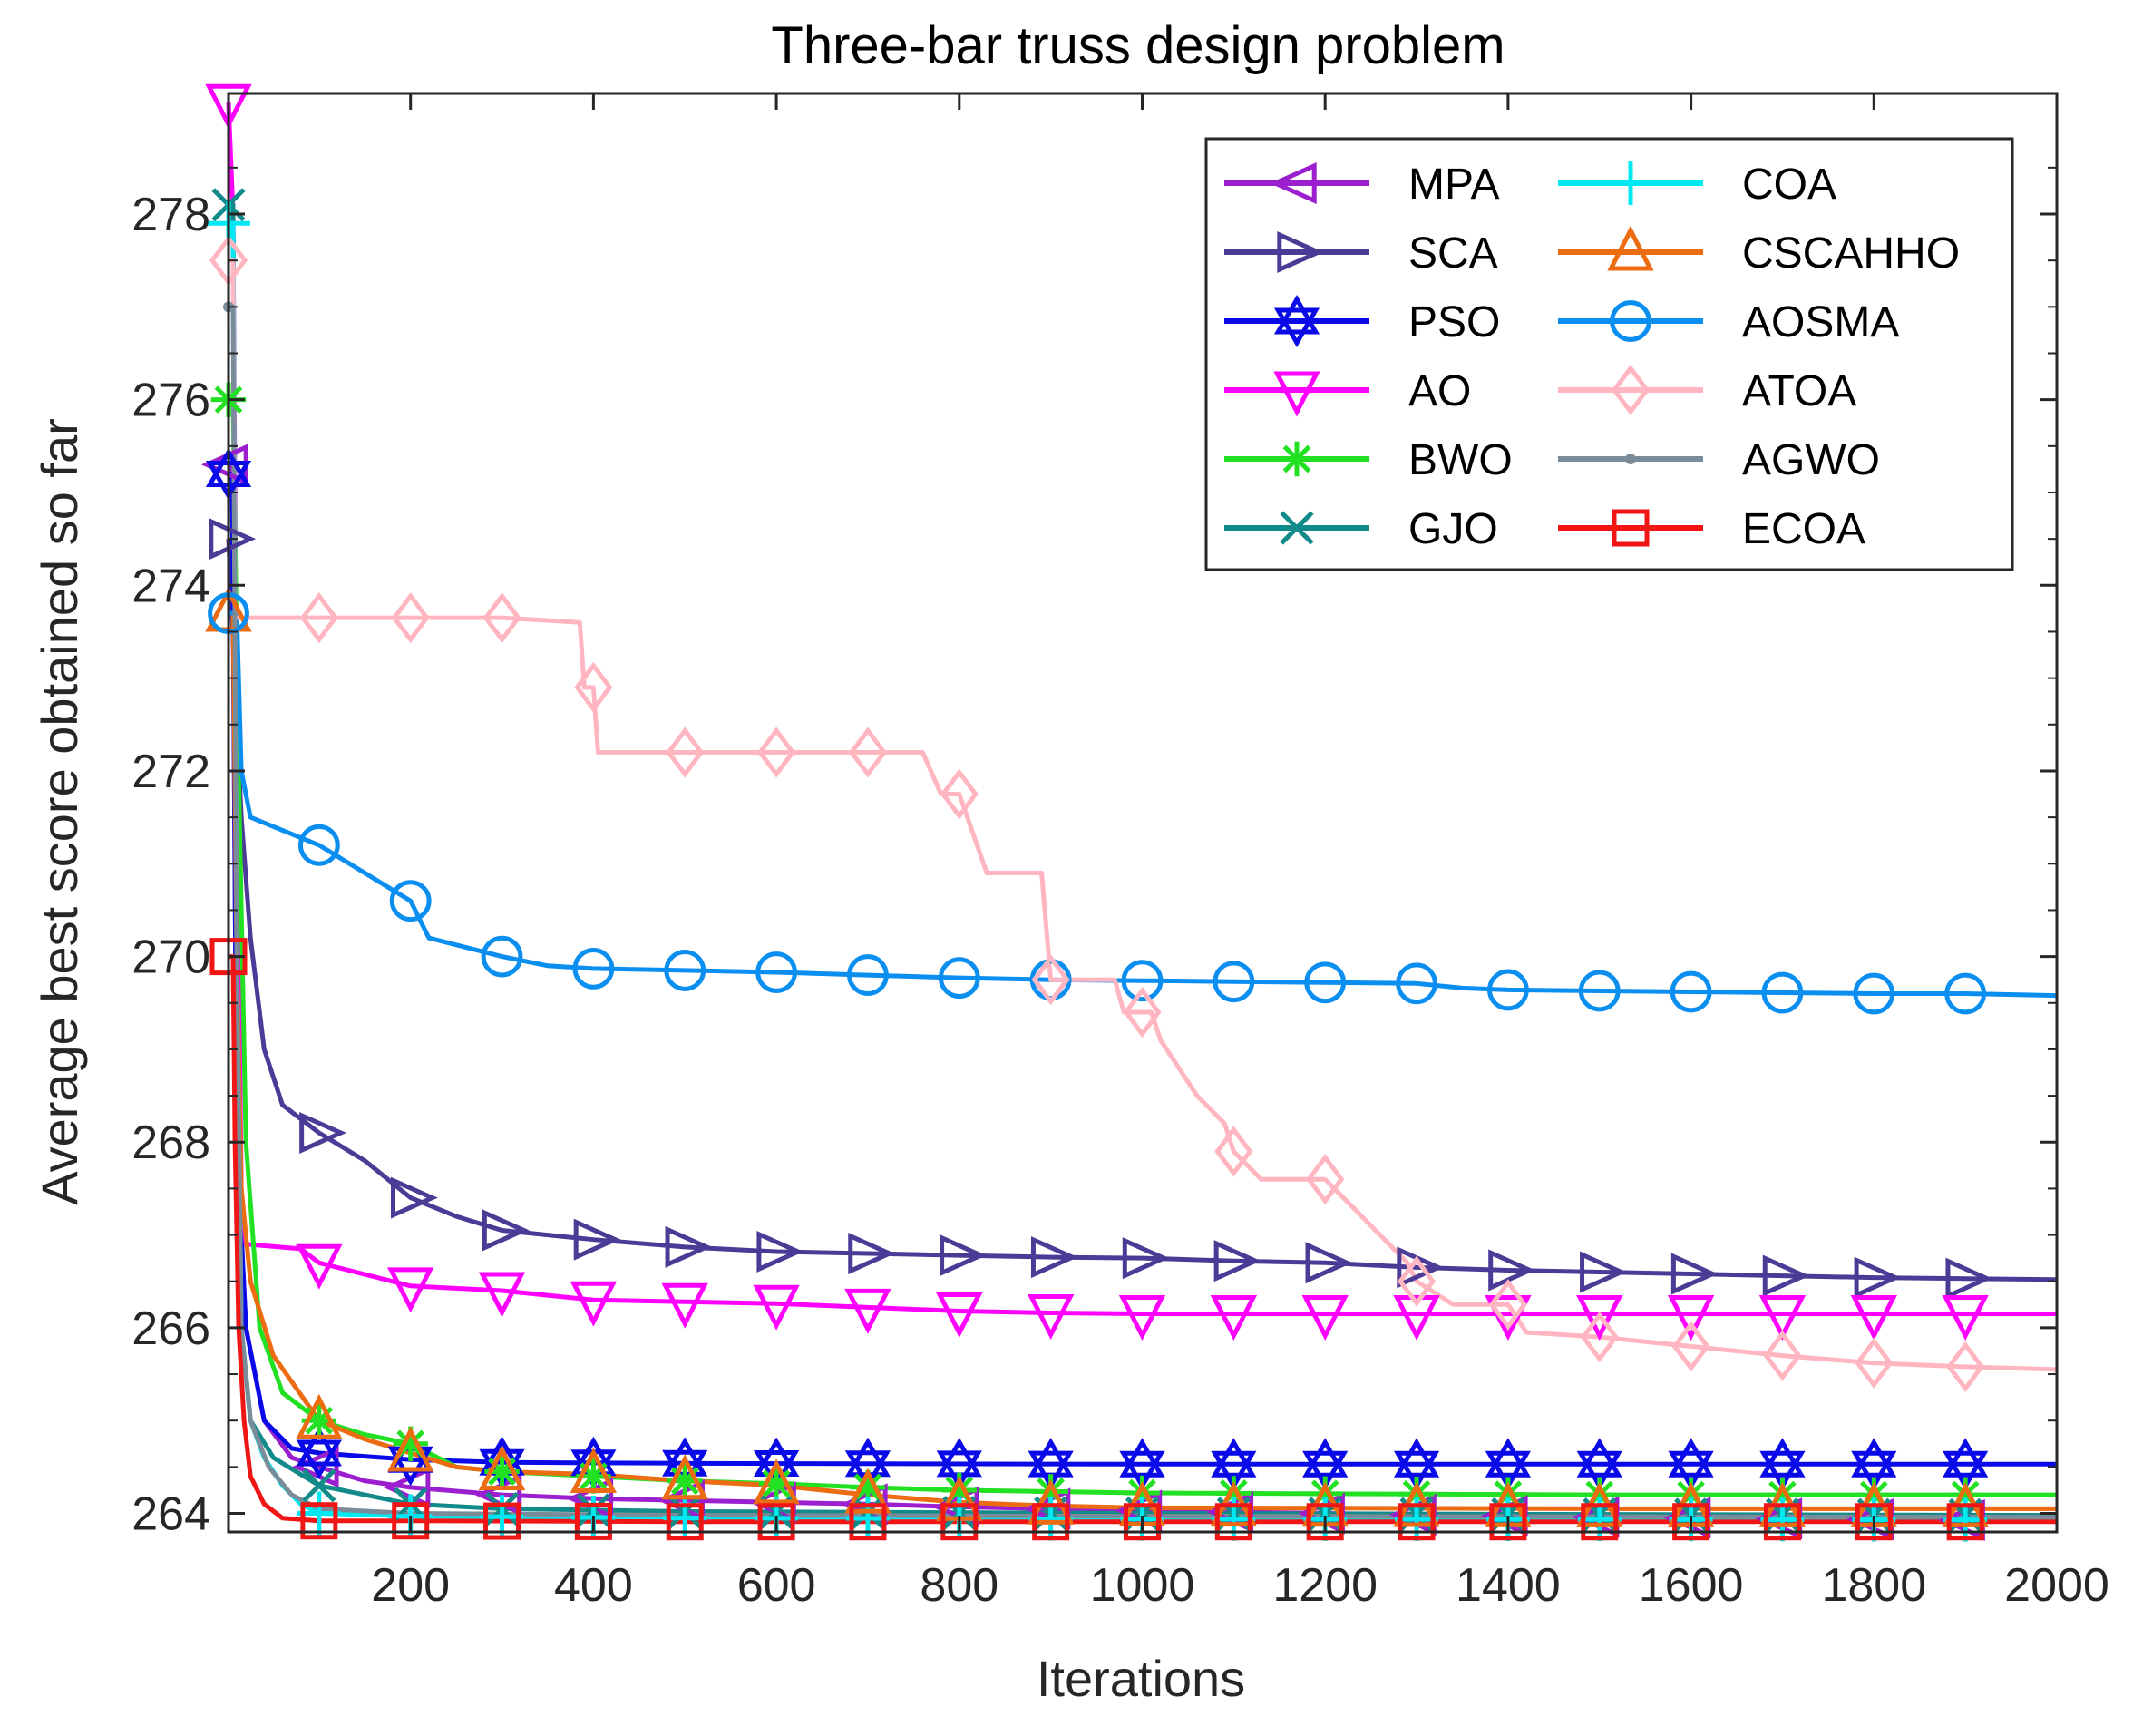  I want to click on x-tick-label: 2000, so click(2056, 1585).